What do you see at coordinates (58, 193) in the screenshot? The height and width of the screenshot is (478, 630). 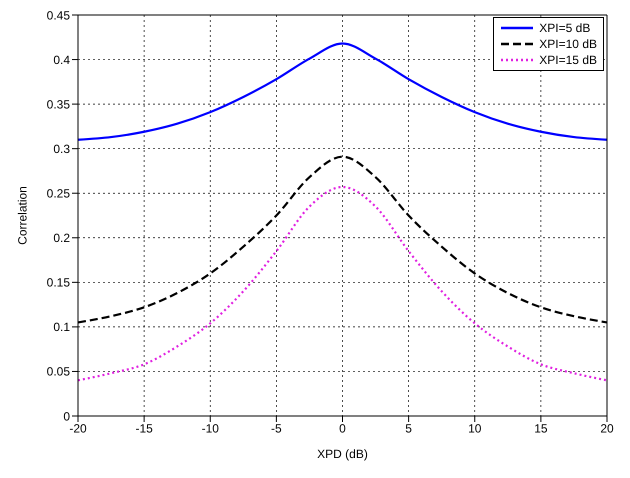 I see `y-tick-label: 0.25` at bounding box center [58, 193].